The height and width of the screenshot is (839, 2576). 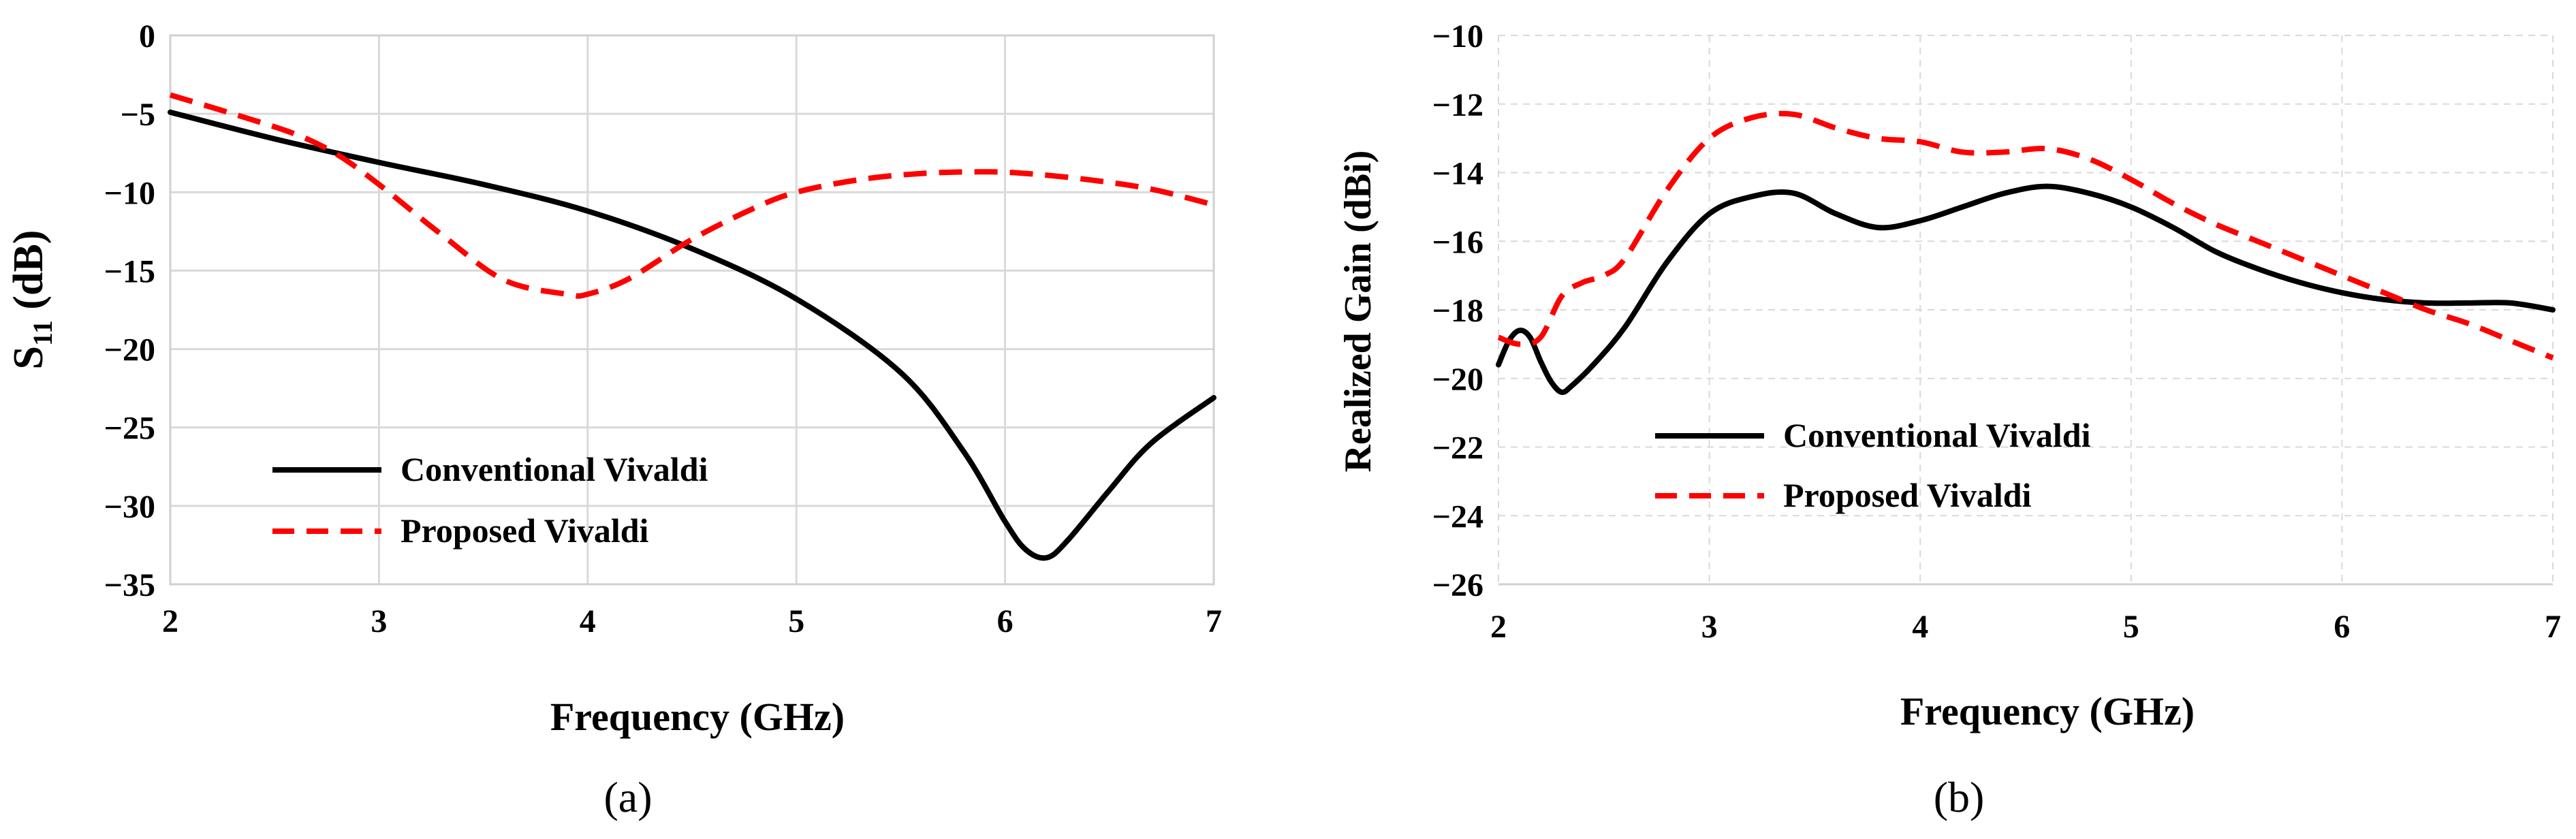 What do you see at coordinates (1457, 585) in the screenshot?
I see `chart-b-y-tick-label: −26` at bounding box center [1457, 585].